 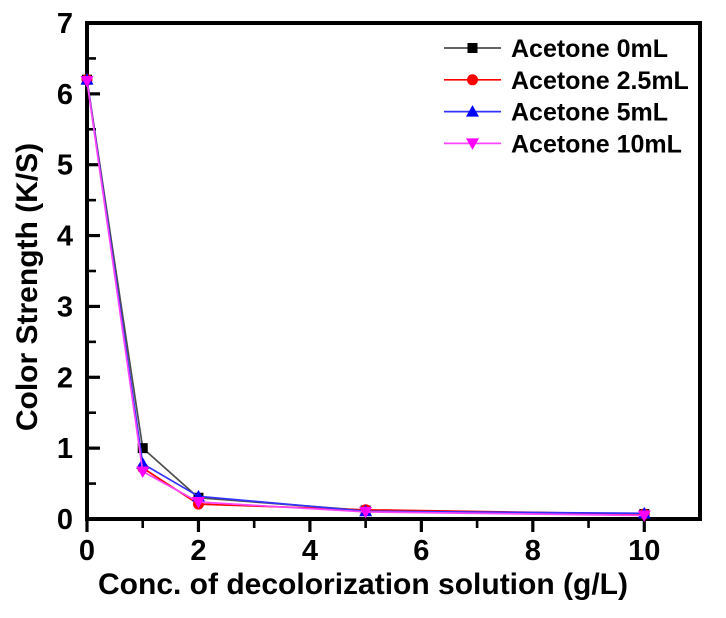 What do you see at coordinates (472, 144) in the screenshot?
I see `legend-marker-triangle-down` at bounding box center [472, 144].